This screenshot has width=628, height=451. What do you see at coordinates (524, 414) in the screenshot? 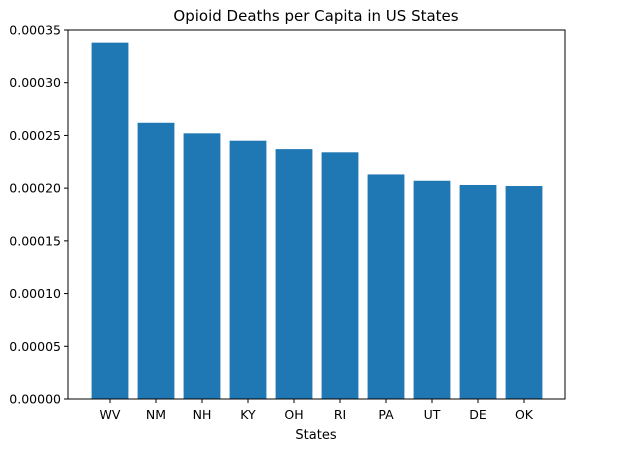
I see `x-tick-label: OK` at bounding box center [524, 414].